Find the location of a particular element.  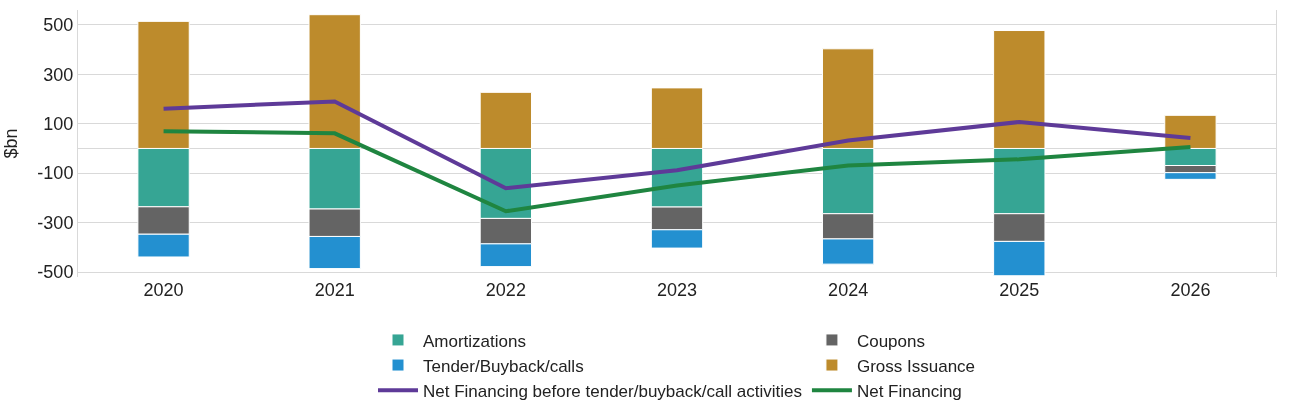

y-tick-label: -100 is located at coordinates (55, 173).